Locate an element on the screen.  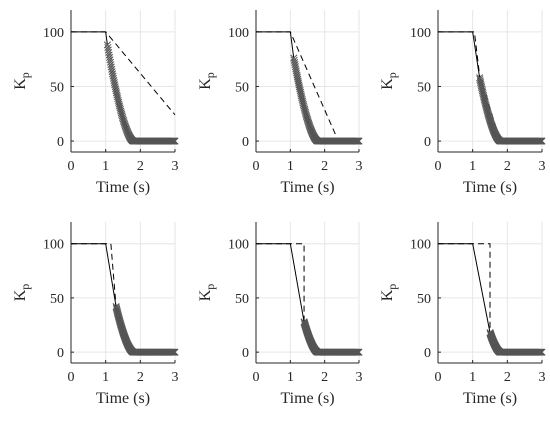
subplot-2: 0 1 2 3 0 50 100 Time (s) Kp is located at coordinates (280, 103).